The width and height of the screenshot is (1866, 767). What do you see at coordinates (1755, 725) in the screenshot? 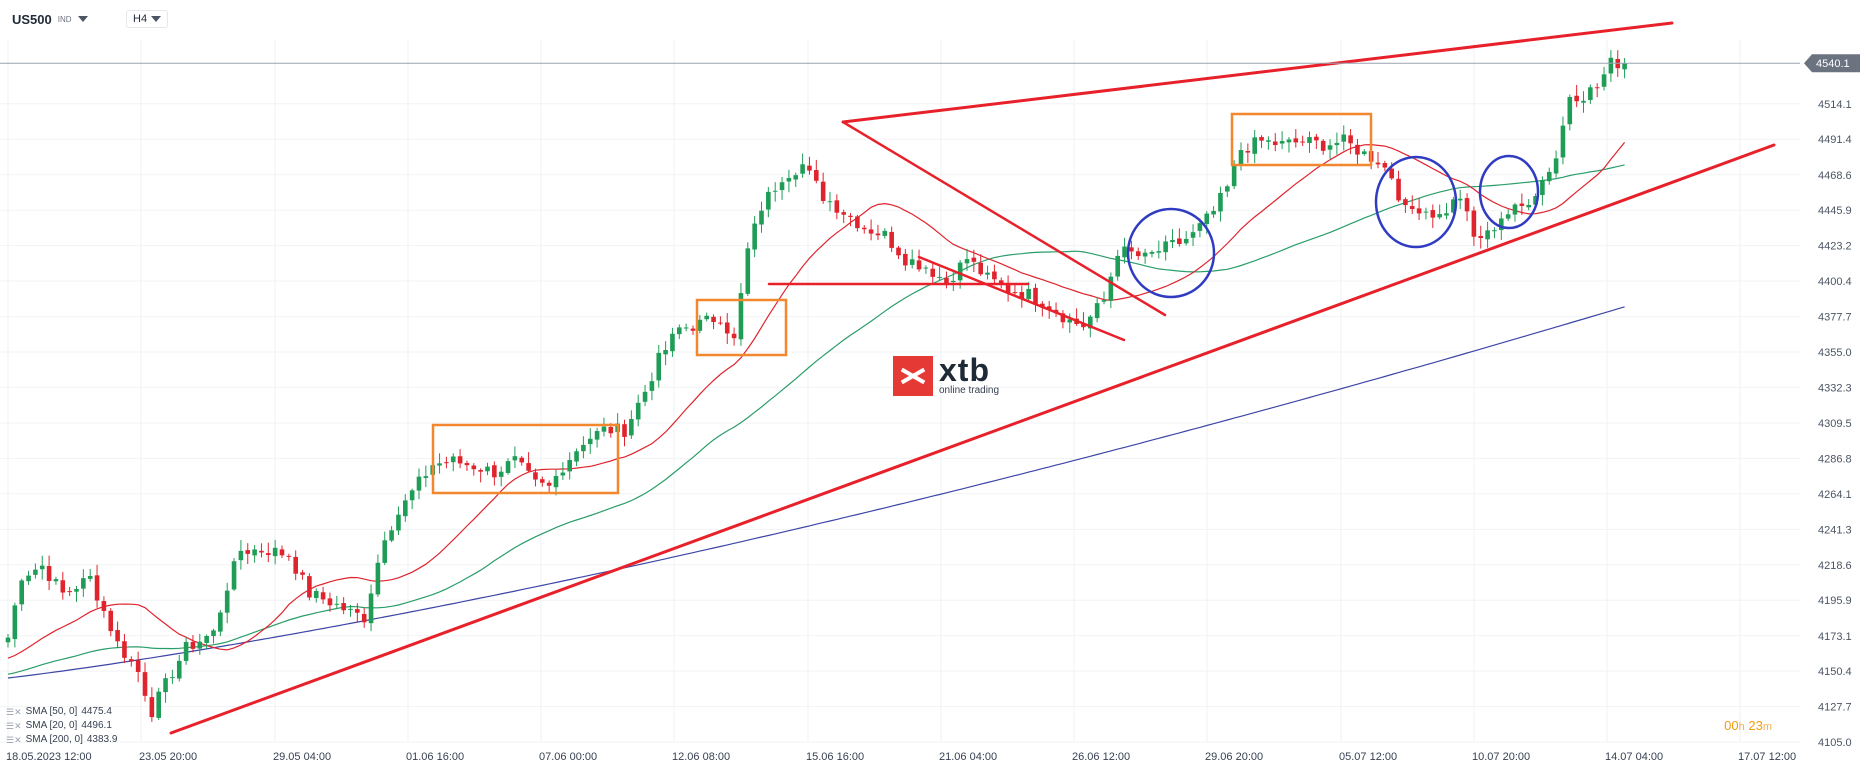
I see `timer-minutes: 23` at bounding box center [1755, 725].